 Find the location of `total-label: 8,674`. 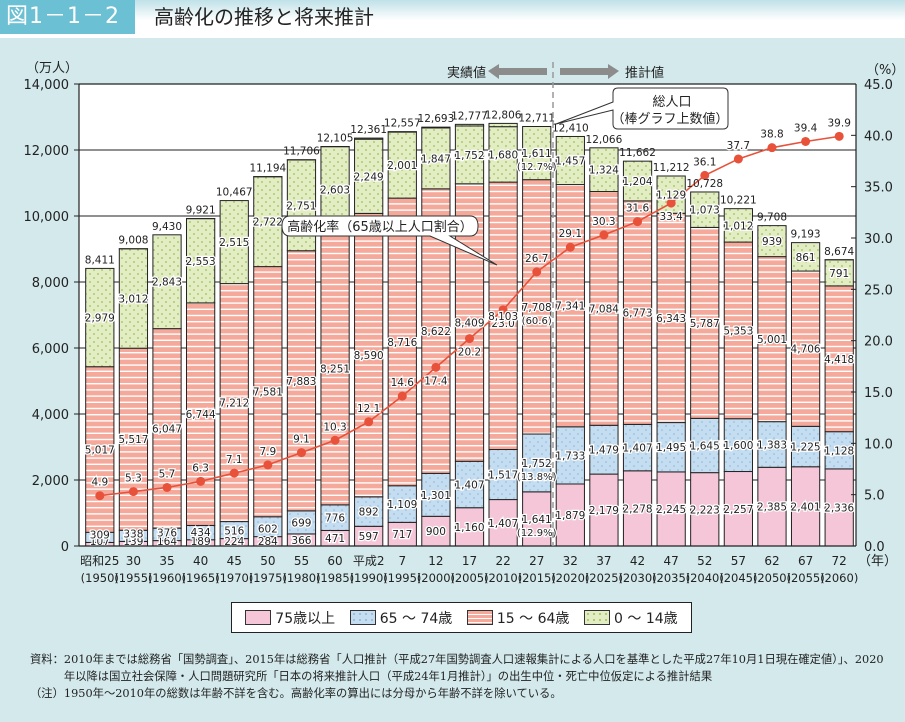

total-label: 8,674 is located at coordinates (839, 252).